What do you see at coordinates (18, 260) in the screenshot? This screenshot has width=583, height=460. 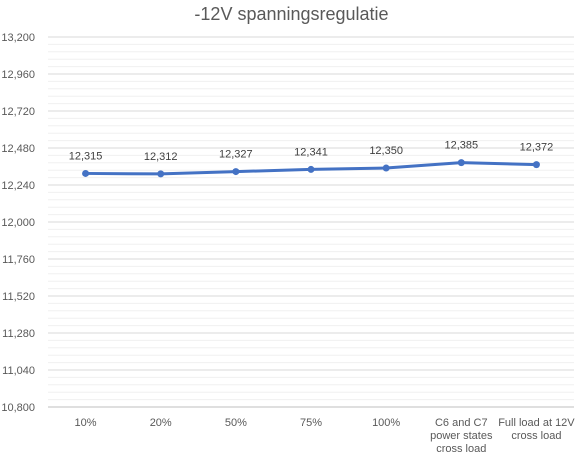 I see `y-tick-label: 11,760` at bounding box center [18, 260].